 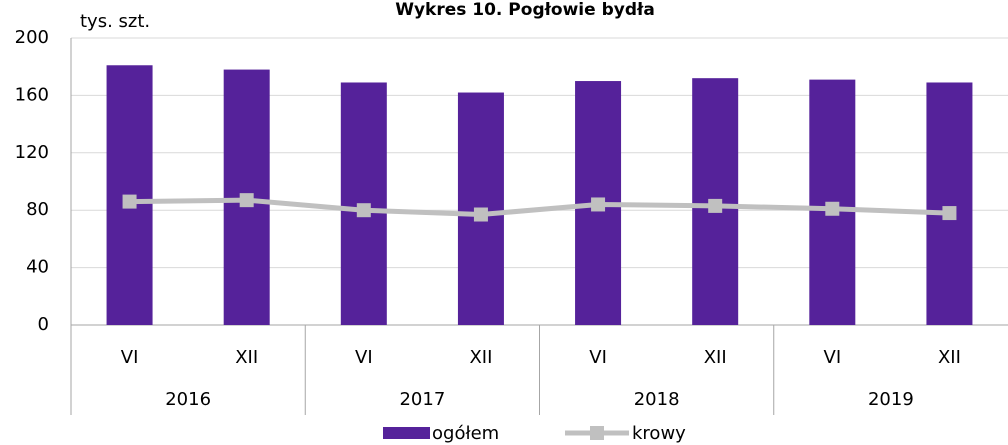 What do you see at coordinates (422, 399) in the screenshot?
I see `group-label: 2017` at bounding box center [422, 399].